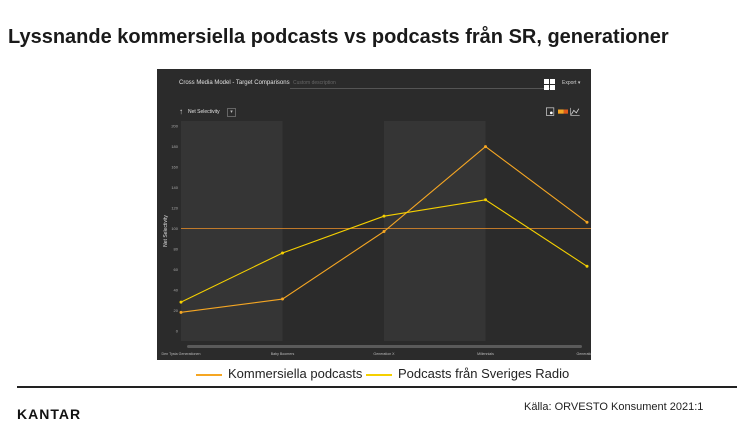  Describe the element at coordinates (234, 83) in the screenshot. I see `panel-title: Cross Media Model - Target Comparisons` at that location.